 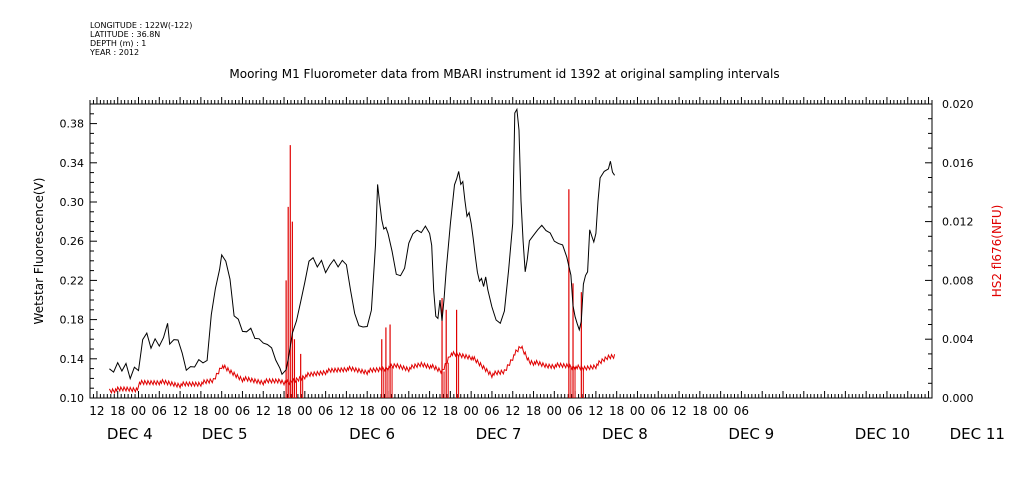 I want to click on meta-latitude: LATITUDE : 36.8N, so click(x=125, y=34).